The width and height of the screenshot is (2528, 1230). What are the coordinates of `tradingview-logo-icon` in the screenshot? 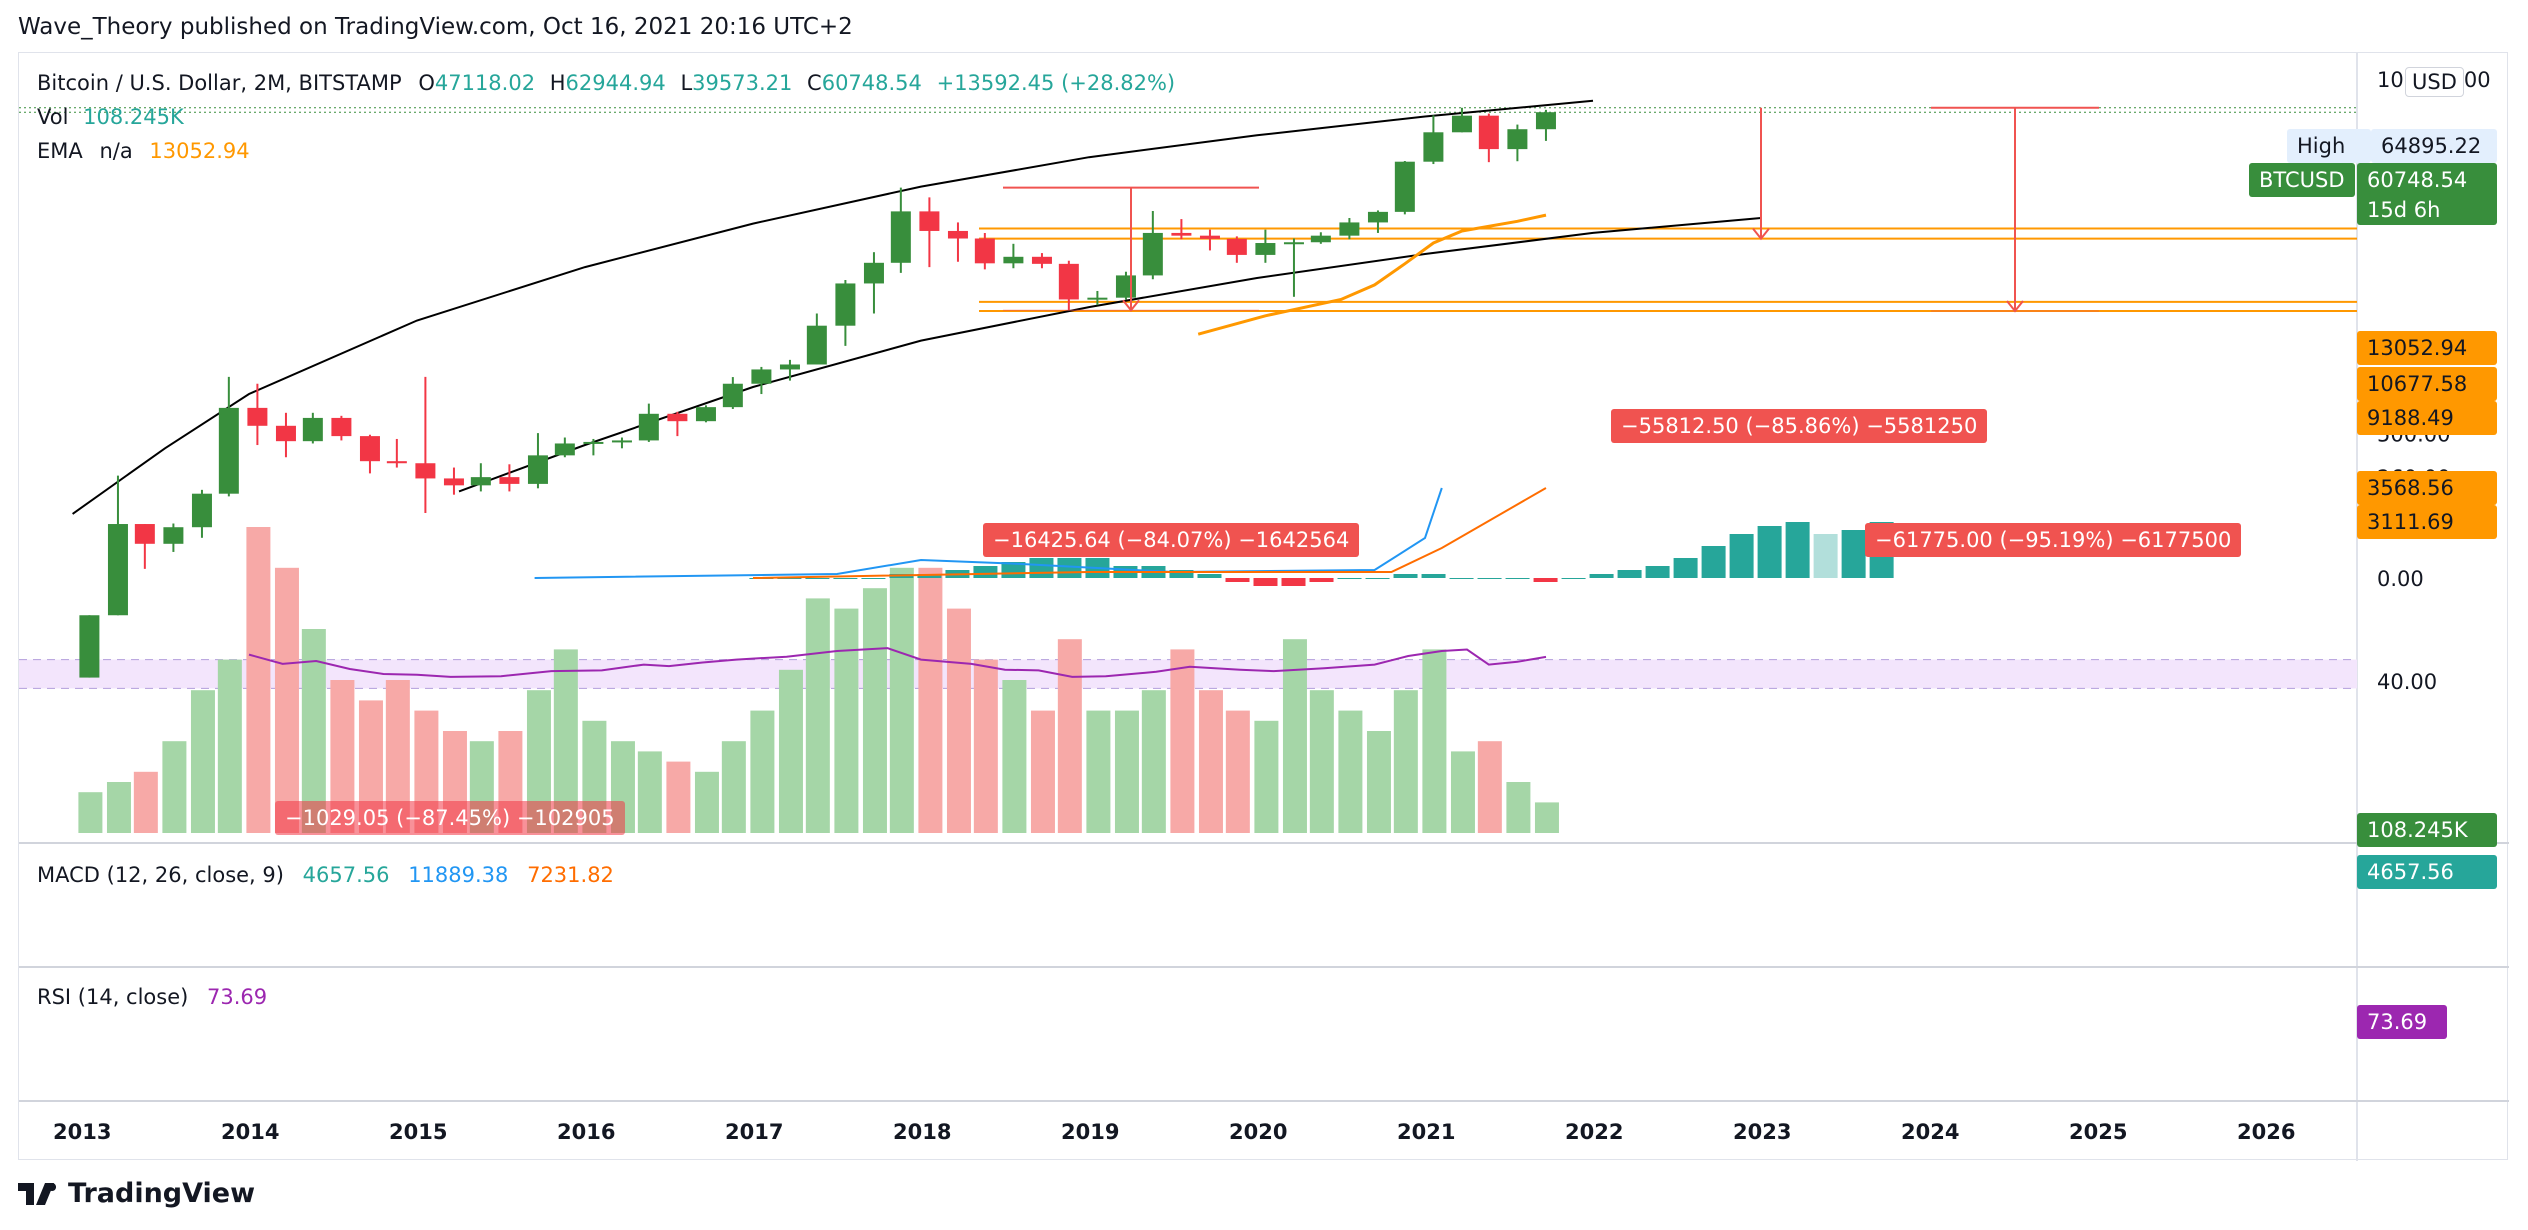 It's located at (37, 1193).